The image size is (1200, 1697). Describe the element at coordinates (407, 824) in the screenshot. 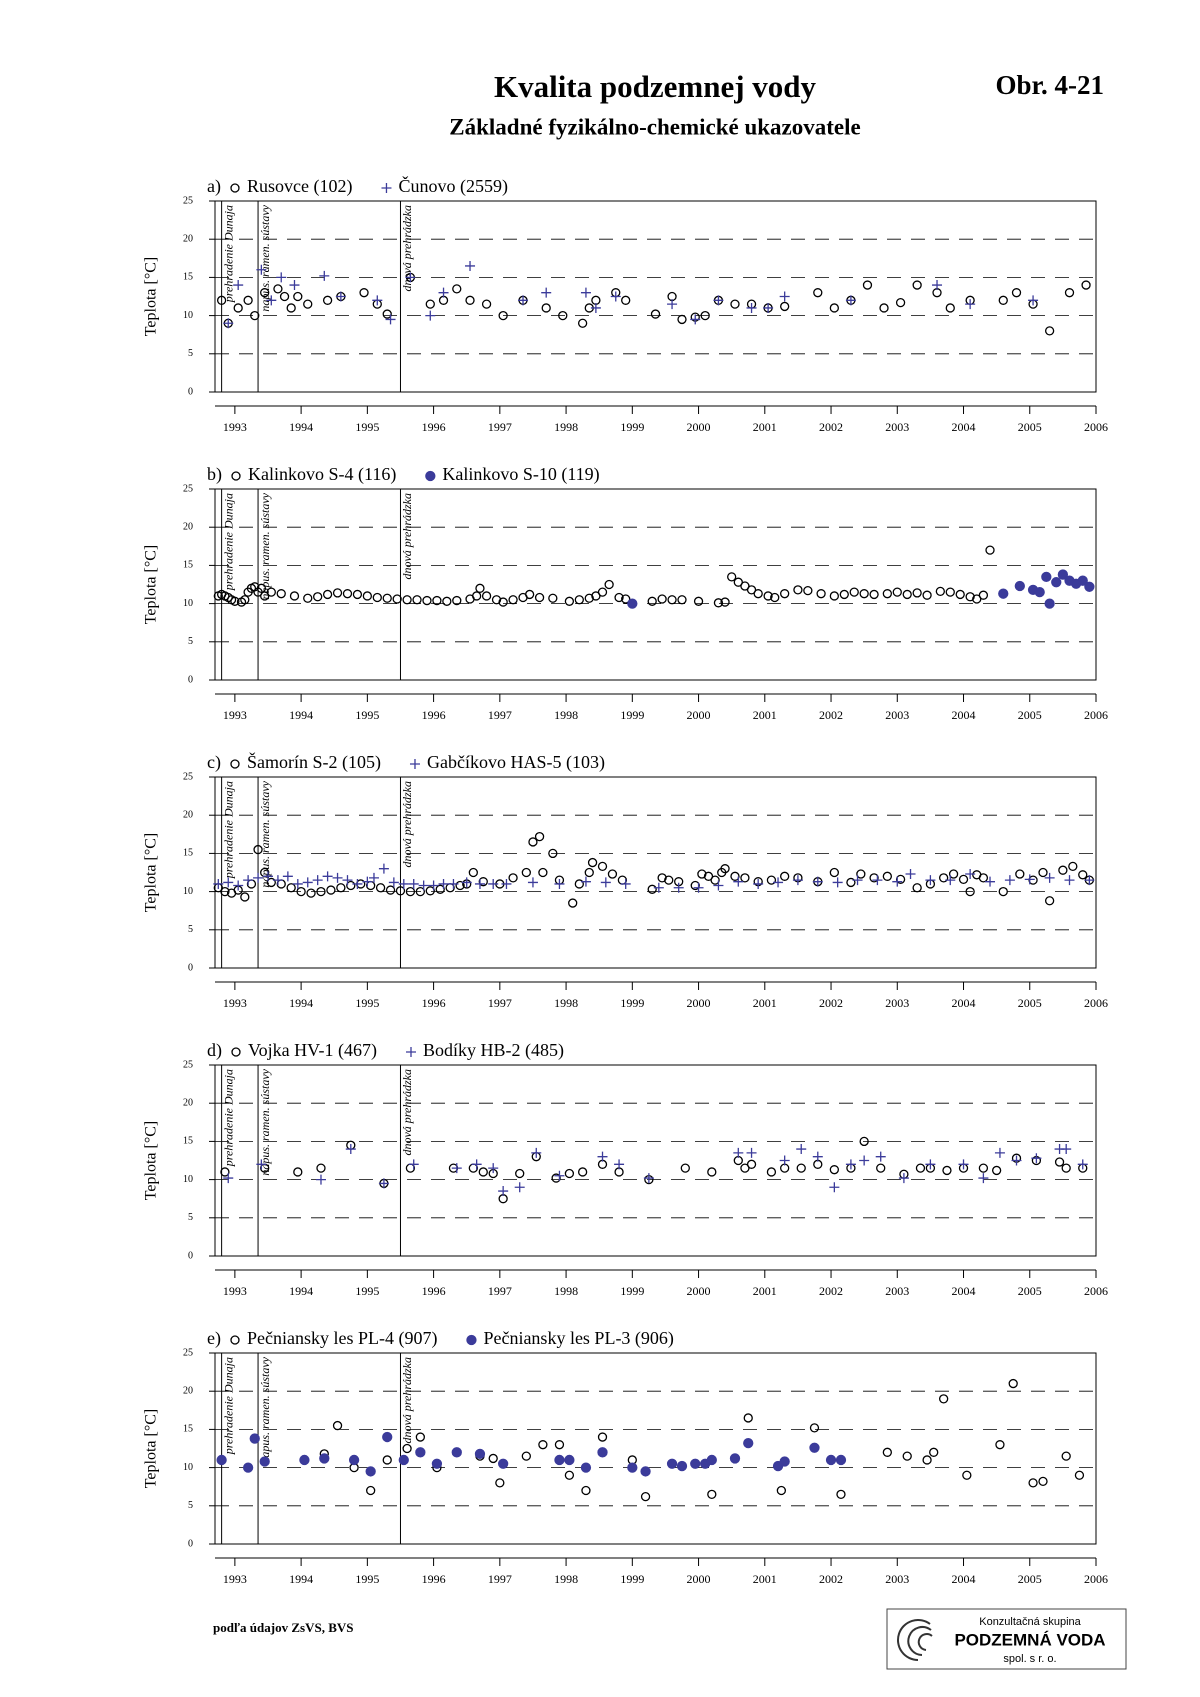

I see `event-label: dnová prehrádzka` at that location.